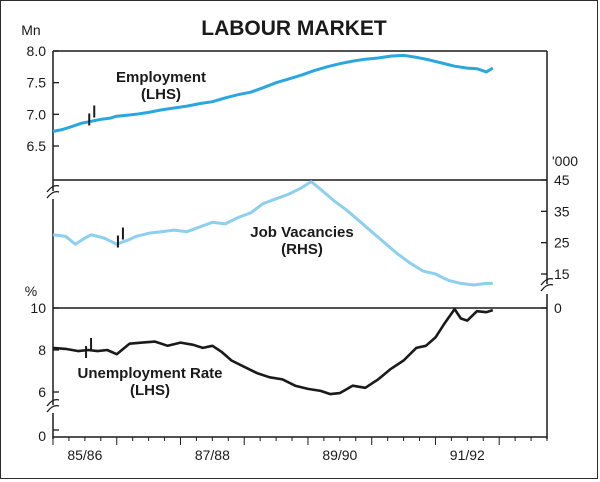  Describe the element at coordinates (294, 28) in the screenshot. I see `chart-title: LABOUR MARKET` at that location.